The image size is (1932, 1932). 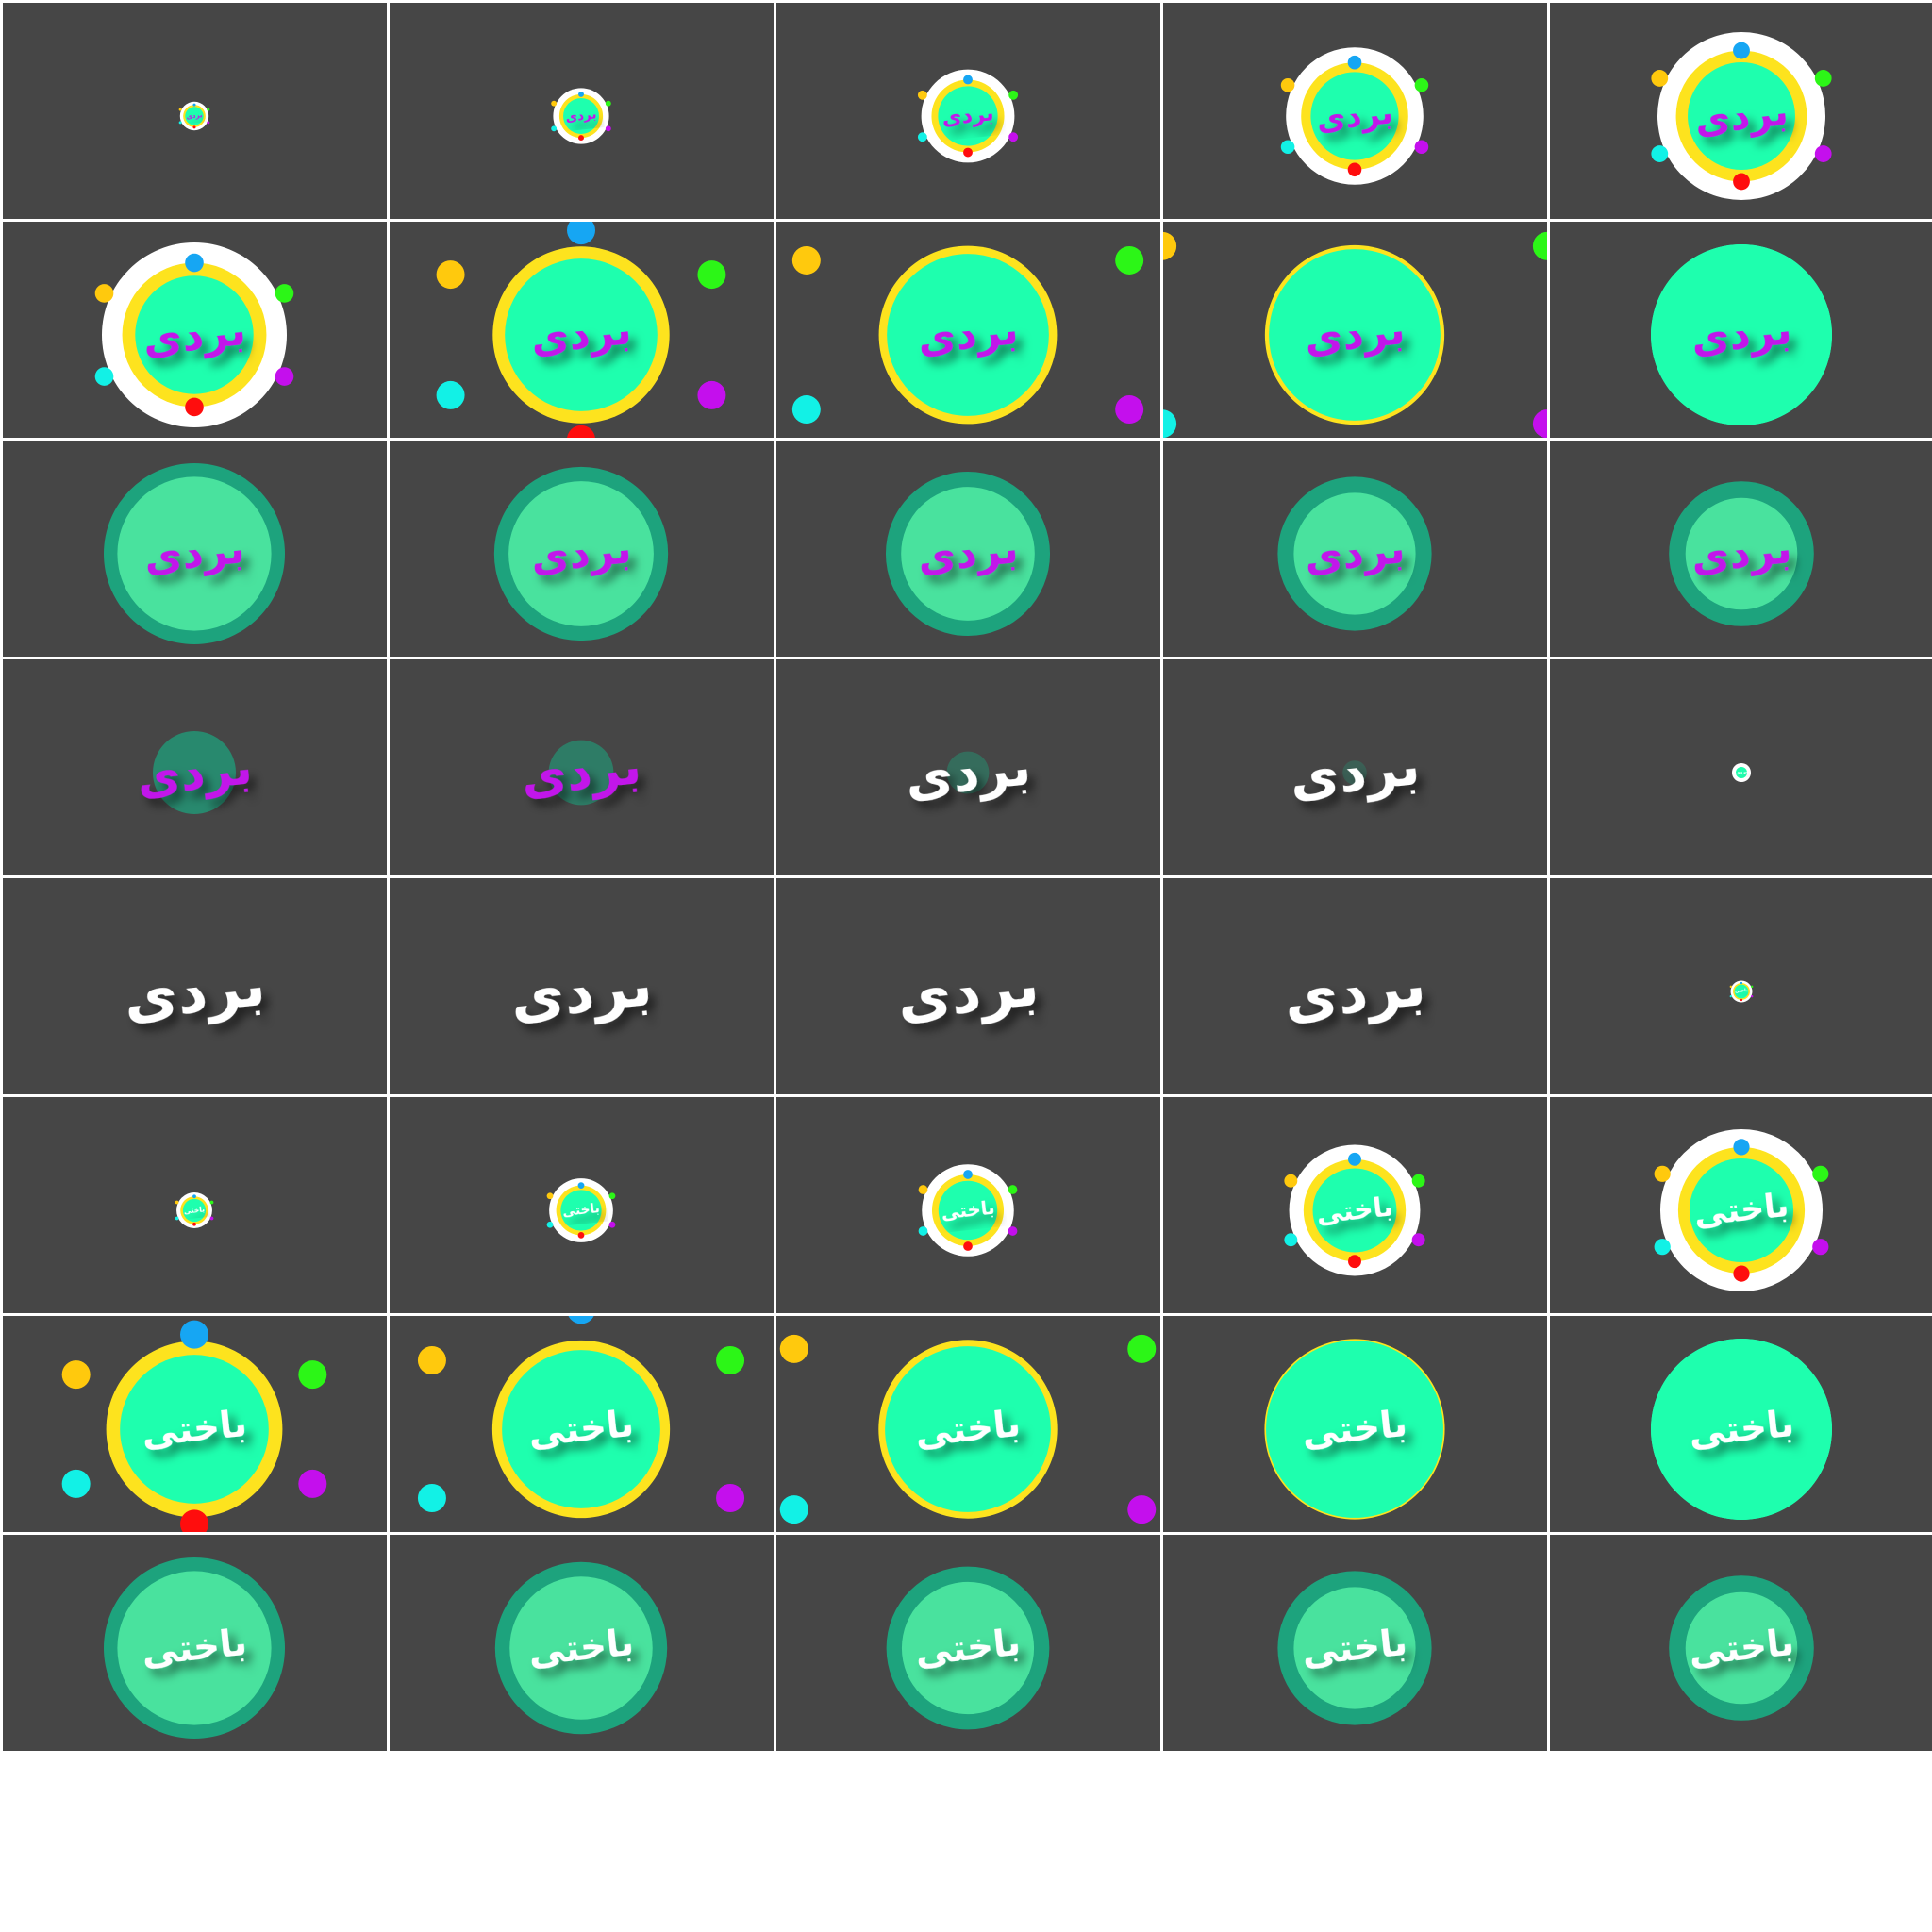 What do you see at coordinates (580, 1211) in the screenshot?
I see `frame-word: باختی` at bounding box center [580, 1211].